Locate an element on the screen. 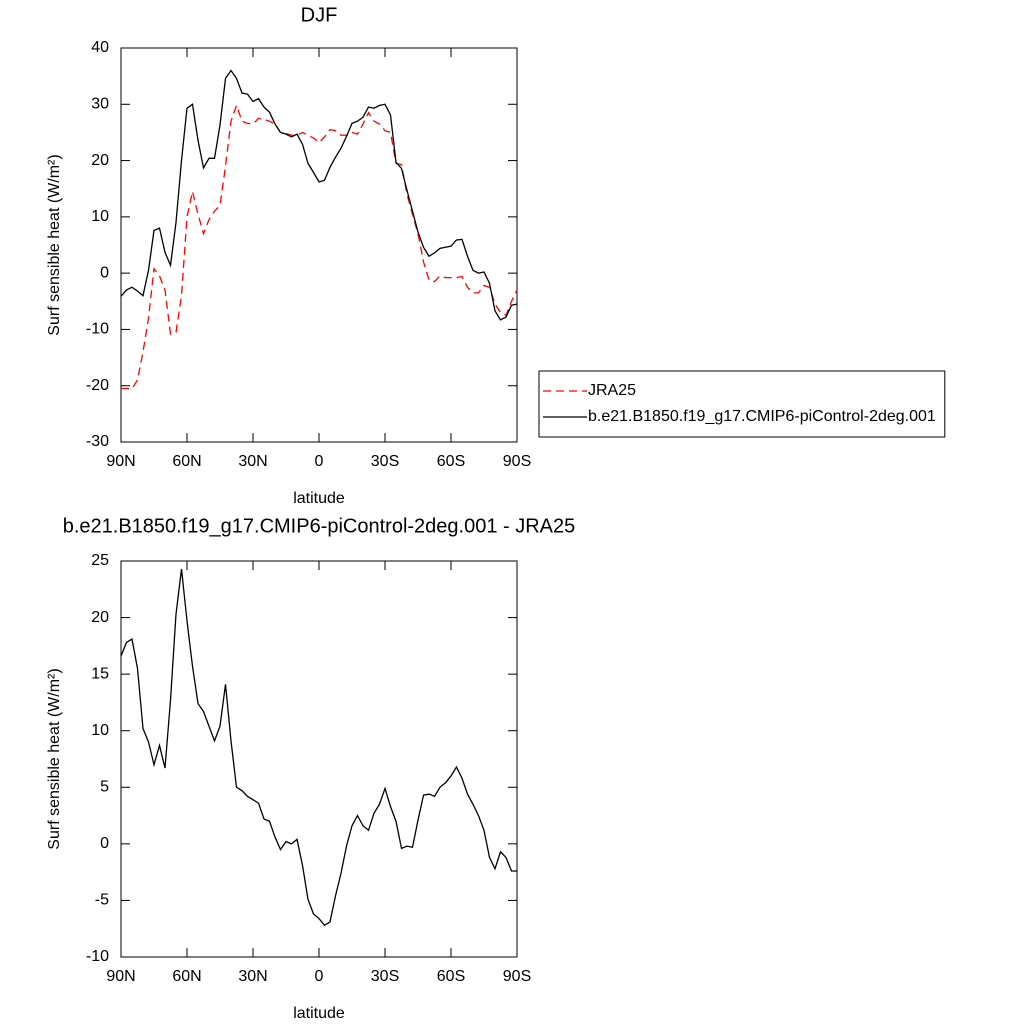 This screenshot has width=1024, height=1029. y-tick-label: -20 is located at coordinates (97, 385).